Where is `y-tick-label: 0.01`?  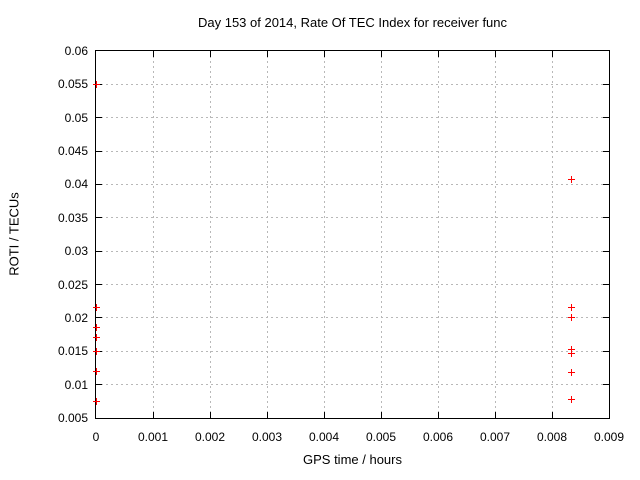
y-tick-label: 0.01 is located at coordinates (76, 384).